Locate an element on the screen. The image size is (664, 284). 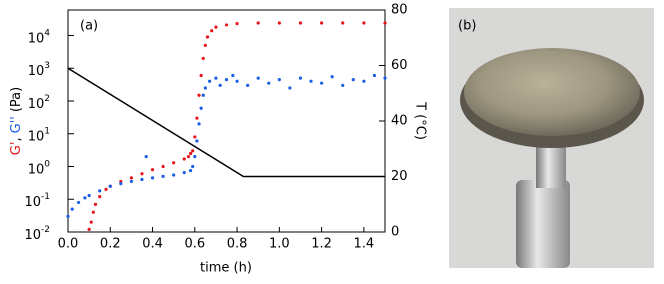
x-tick-label: 0.8 is located at coordinates (237, 244).